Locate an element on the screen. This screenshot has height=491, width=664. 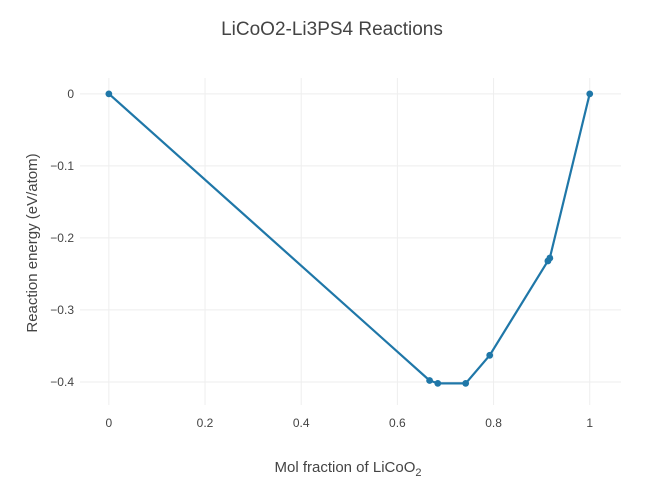
y-tick-label: 0 is located at coordinates (70, 94).